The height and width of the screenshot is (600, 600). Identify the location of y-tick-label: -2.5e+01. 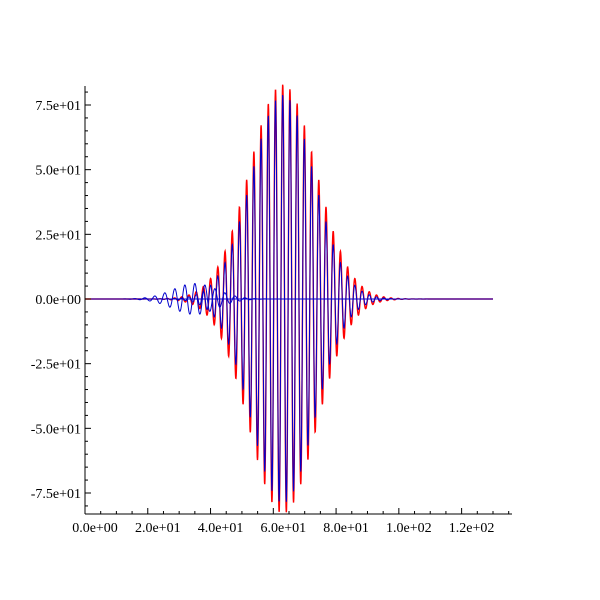
(56, 365).